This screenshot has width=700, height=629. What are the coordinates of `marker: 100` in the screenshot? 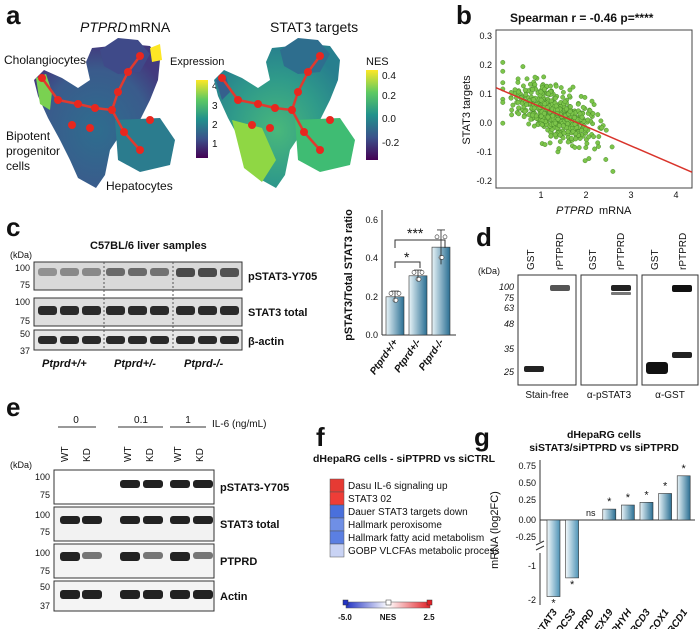 It's located at (22, 302).